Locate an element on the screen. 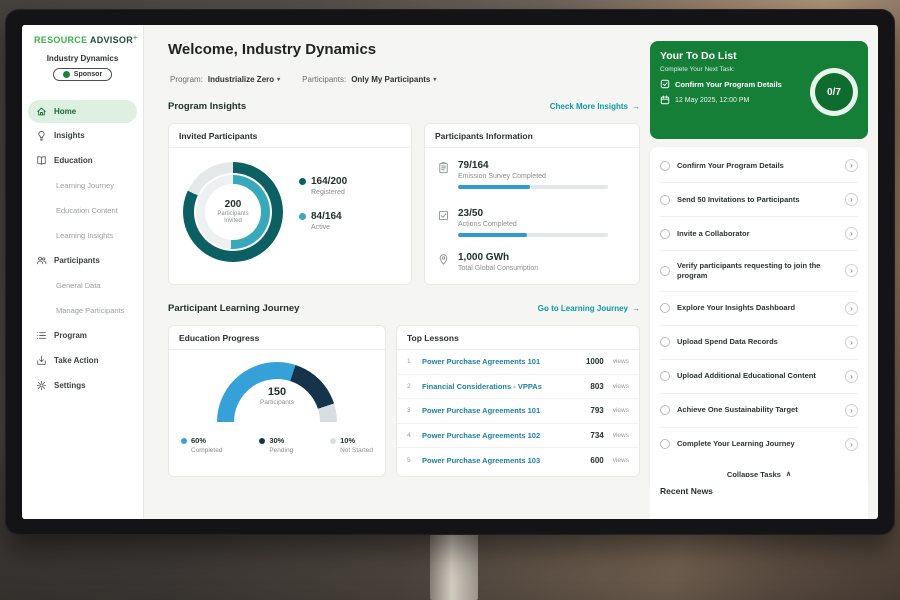  lesson-link: Financial Considerations - VPPAs is located at coordinates (482, 386).